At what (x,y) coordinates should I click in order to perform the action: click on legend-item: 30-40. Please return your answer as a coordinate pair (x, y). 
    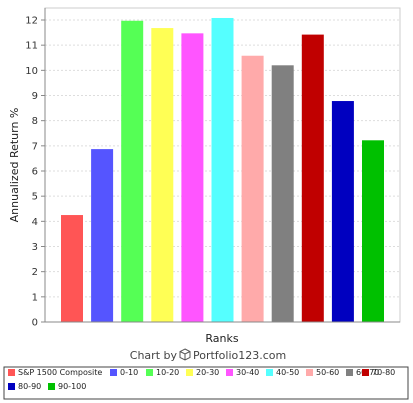
    Looking at the image, I should click on (242, 372).